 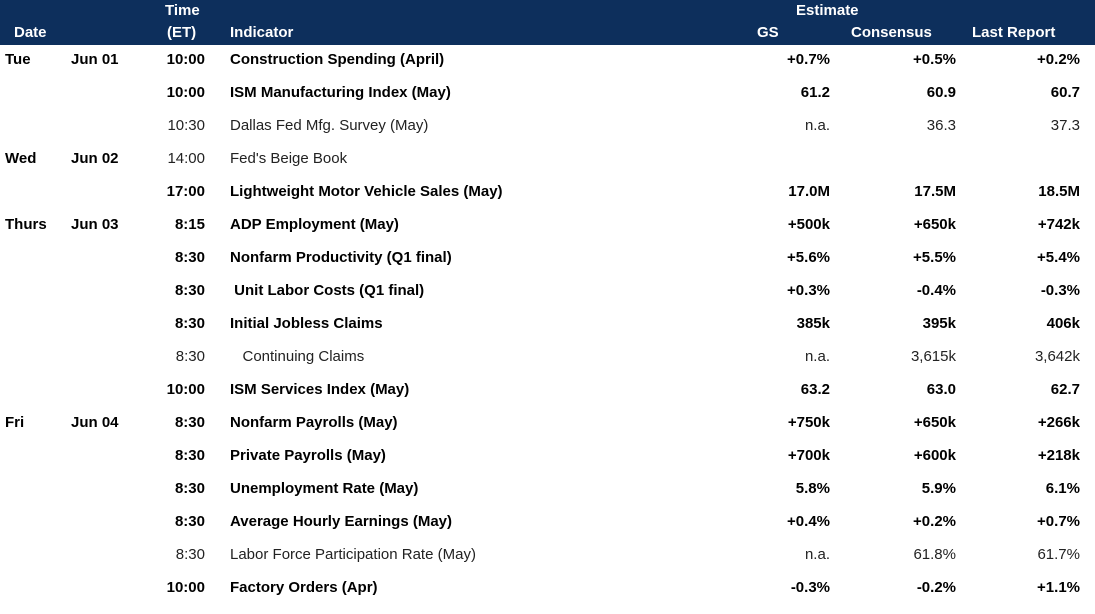 I want to click on row-indicator: Initial Jobless Claims, so click(x=306, y=323).